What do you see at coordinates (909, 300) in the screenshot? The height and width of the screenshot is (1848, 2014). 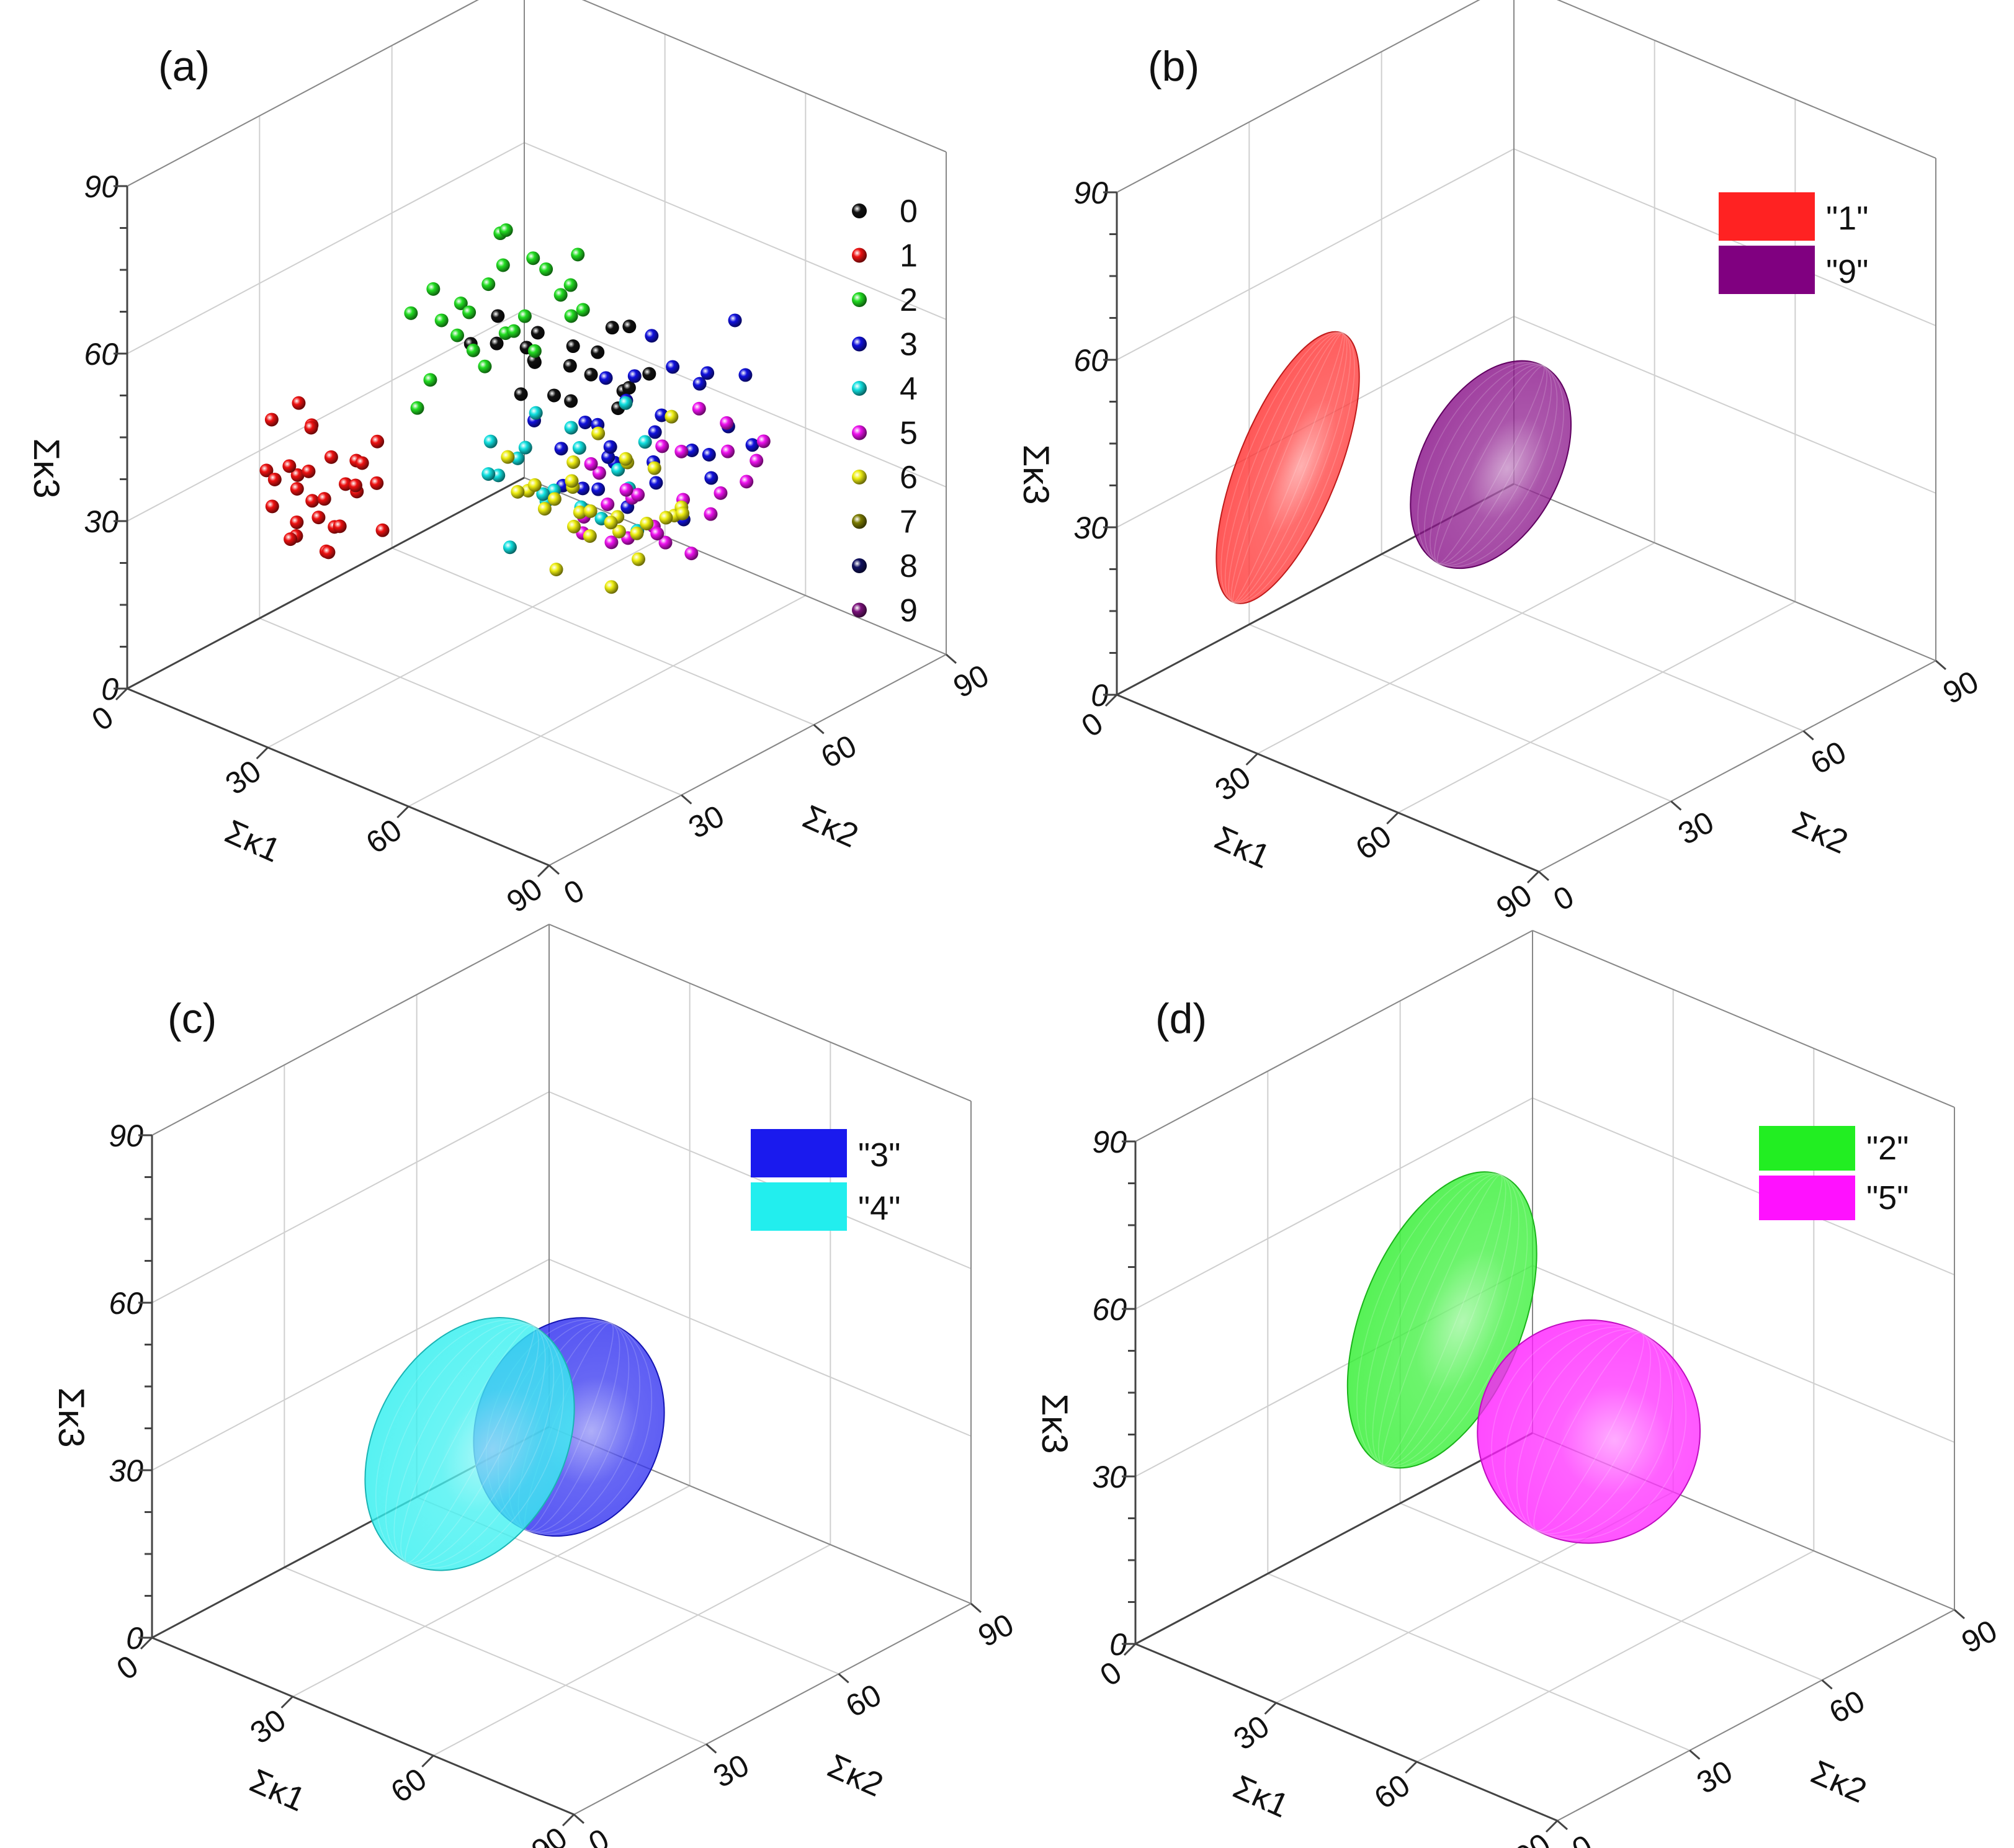 I see `legend-label: 2` at bounding box center [909, 300].